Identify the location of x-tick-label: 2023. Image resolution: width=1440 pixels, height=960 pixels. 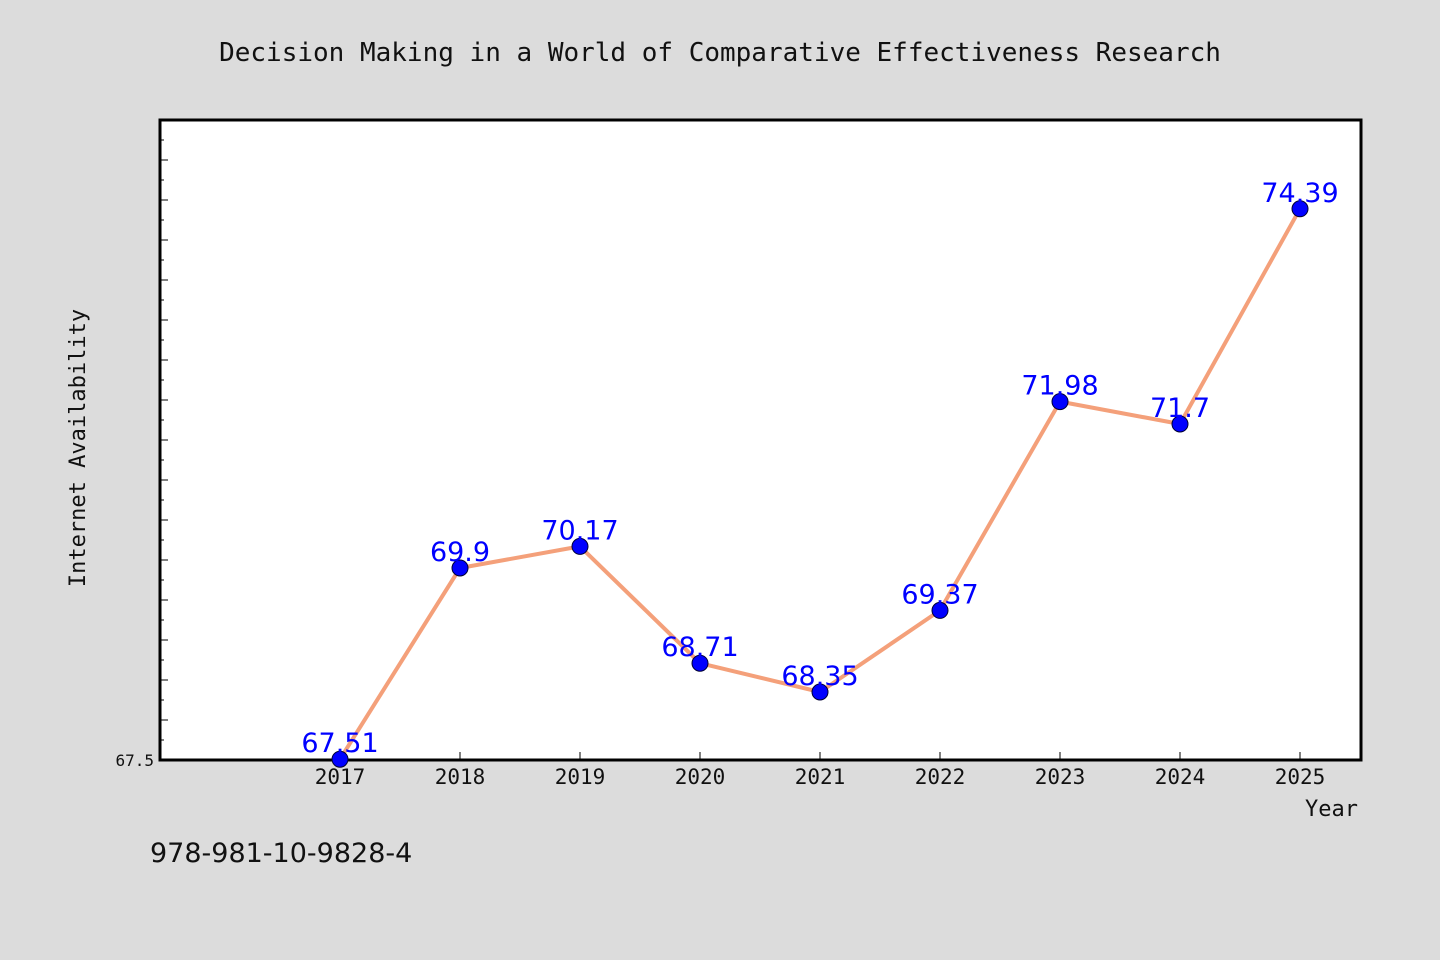
(1060, 777).